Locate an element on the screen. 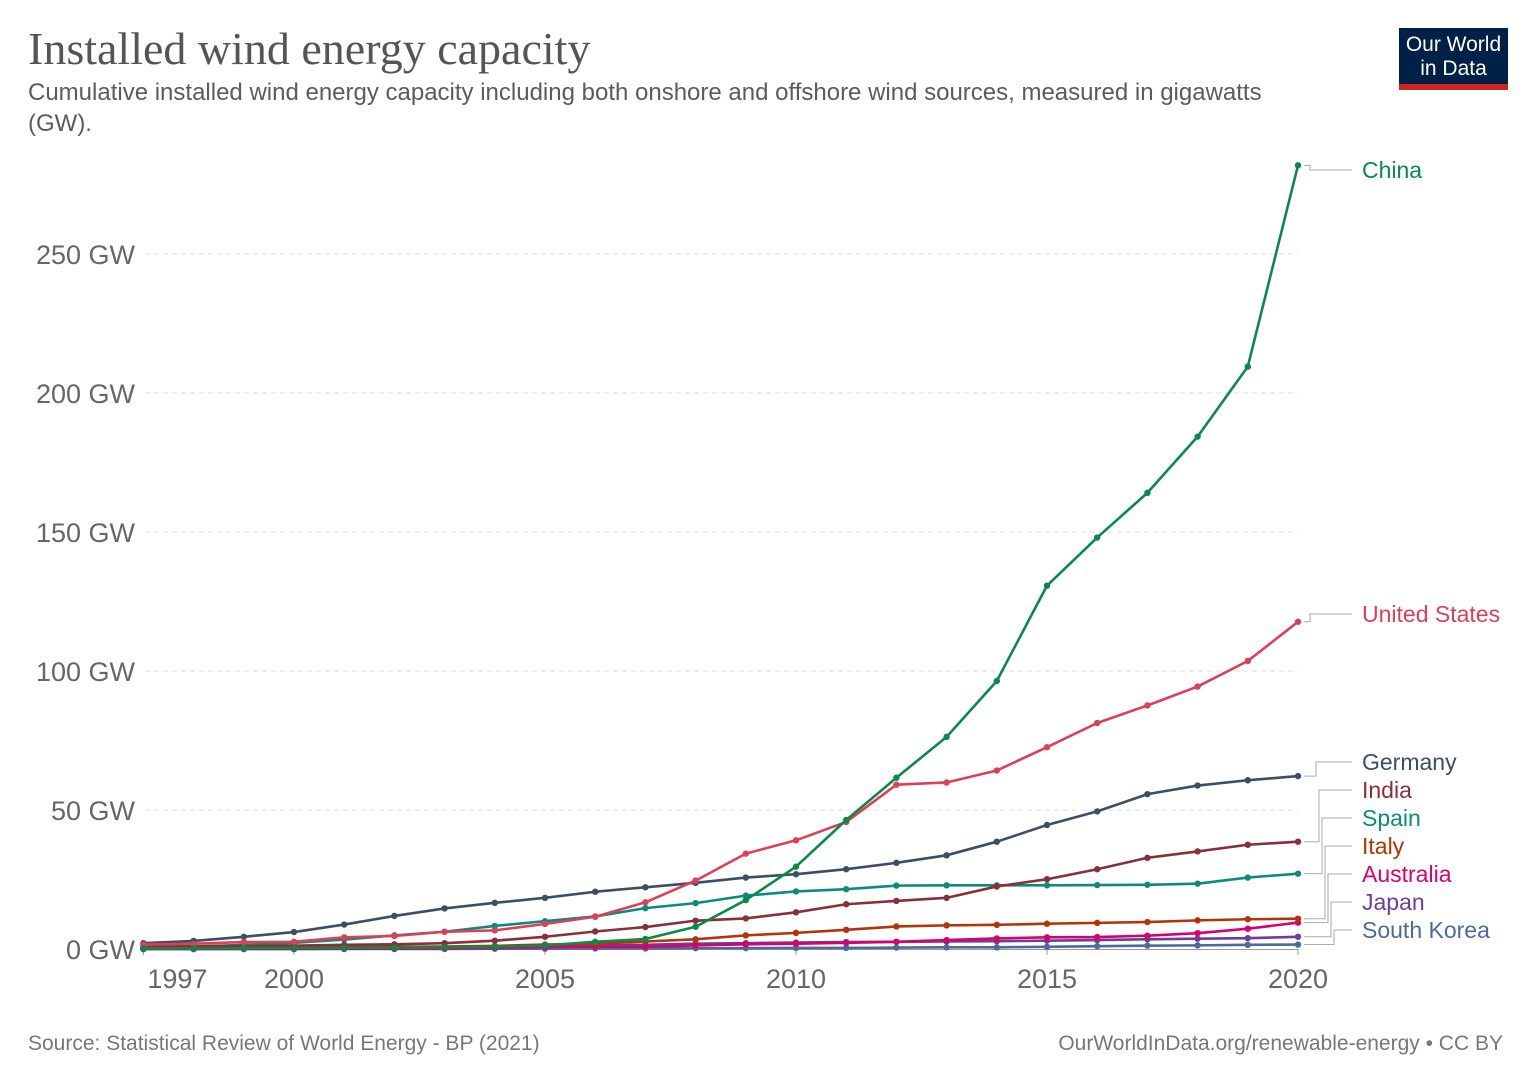 Image resolution: width=1536 pixels, height=1084 pixels. legend-label: China is located at coordinates (1392, 170).